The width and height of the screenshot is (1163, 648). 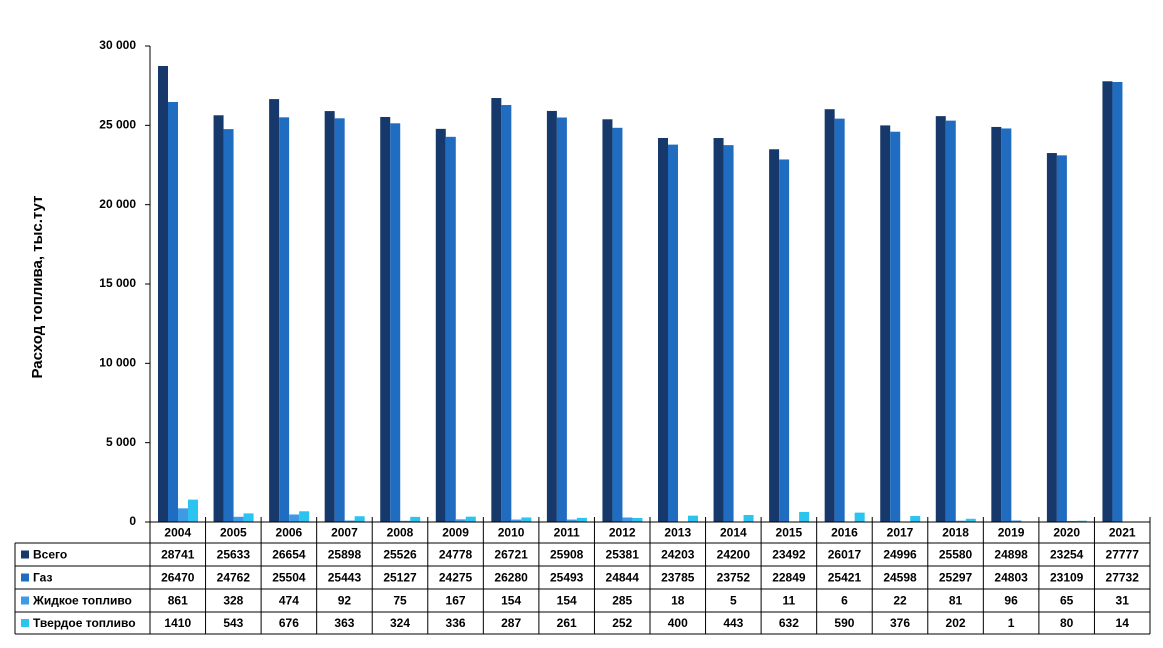 What do you see at coordinates (400, 578) in the screenshot?
I see `table-cell: 25127` at bounding box center [400, 578].